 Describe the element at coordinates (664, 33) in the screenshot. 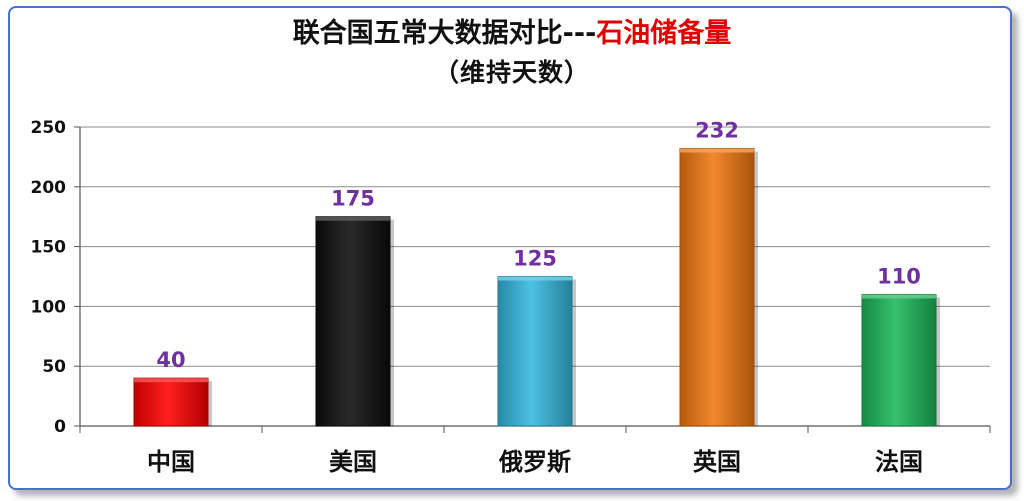

I see `chart-title-highlight: 石油储备量` at that location.